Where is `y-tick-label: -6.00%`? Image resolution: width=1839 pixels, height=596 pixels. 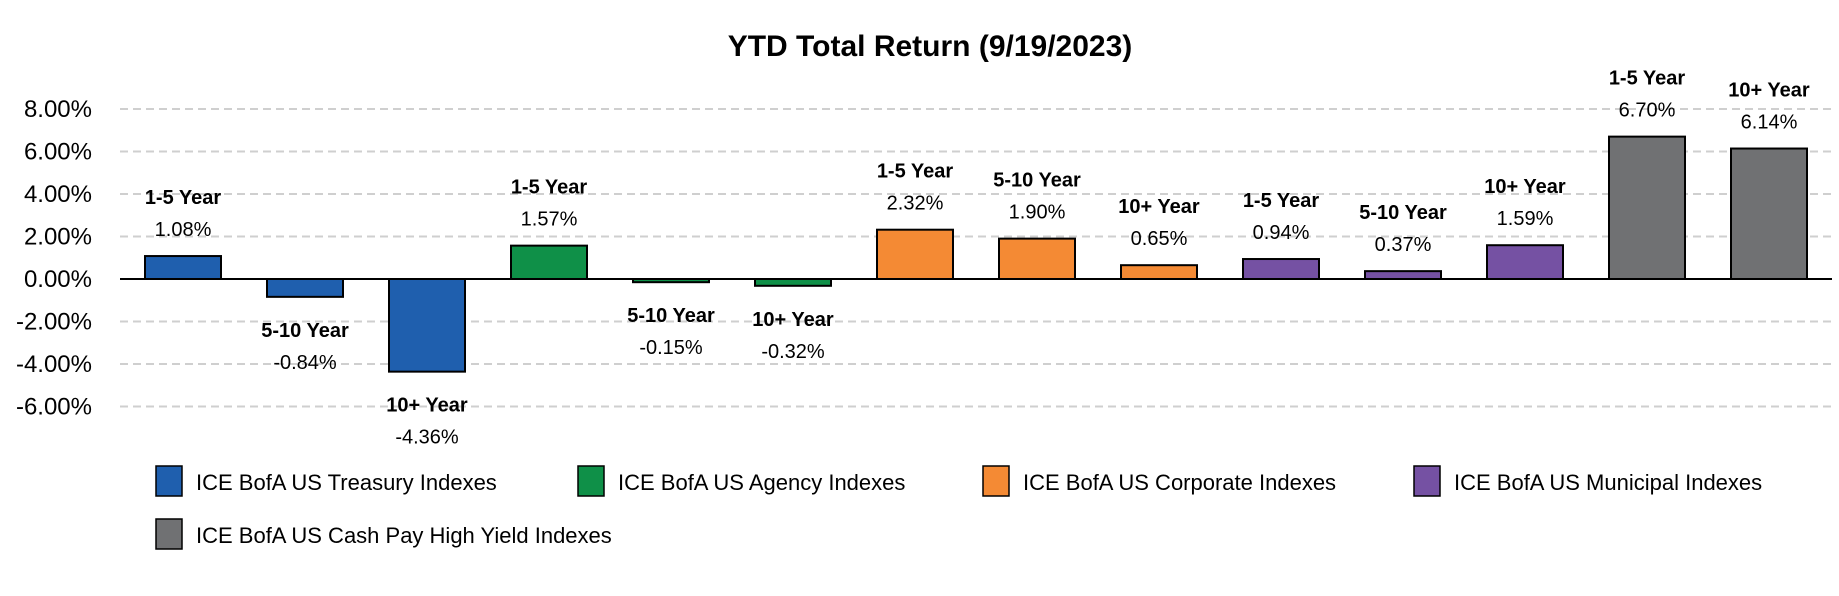
y-tick-label: -6.00% is located at coordinates (54, 407).